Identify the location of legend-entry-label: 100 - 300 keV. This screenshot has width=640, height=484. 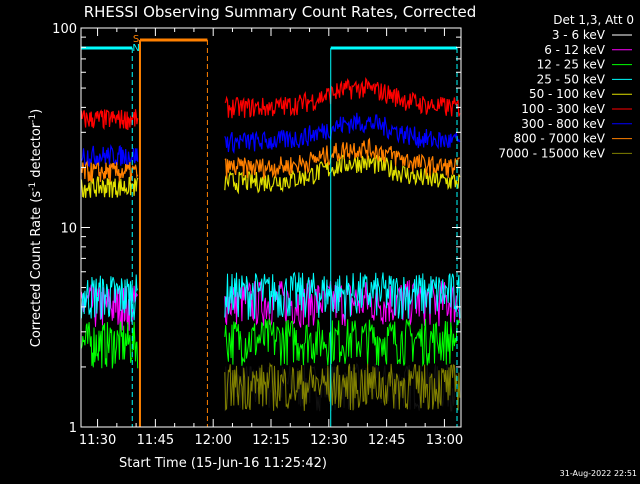
(563, 109).